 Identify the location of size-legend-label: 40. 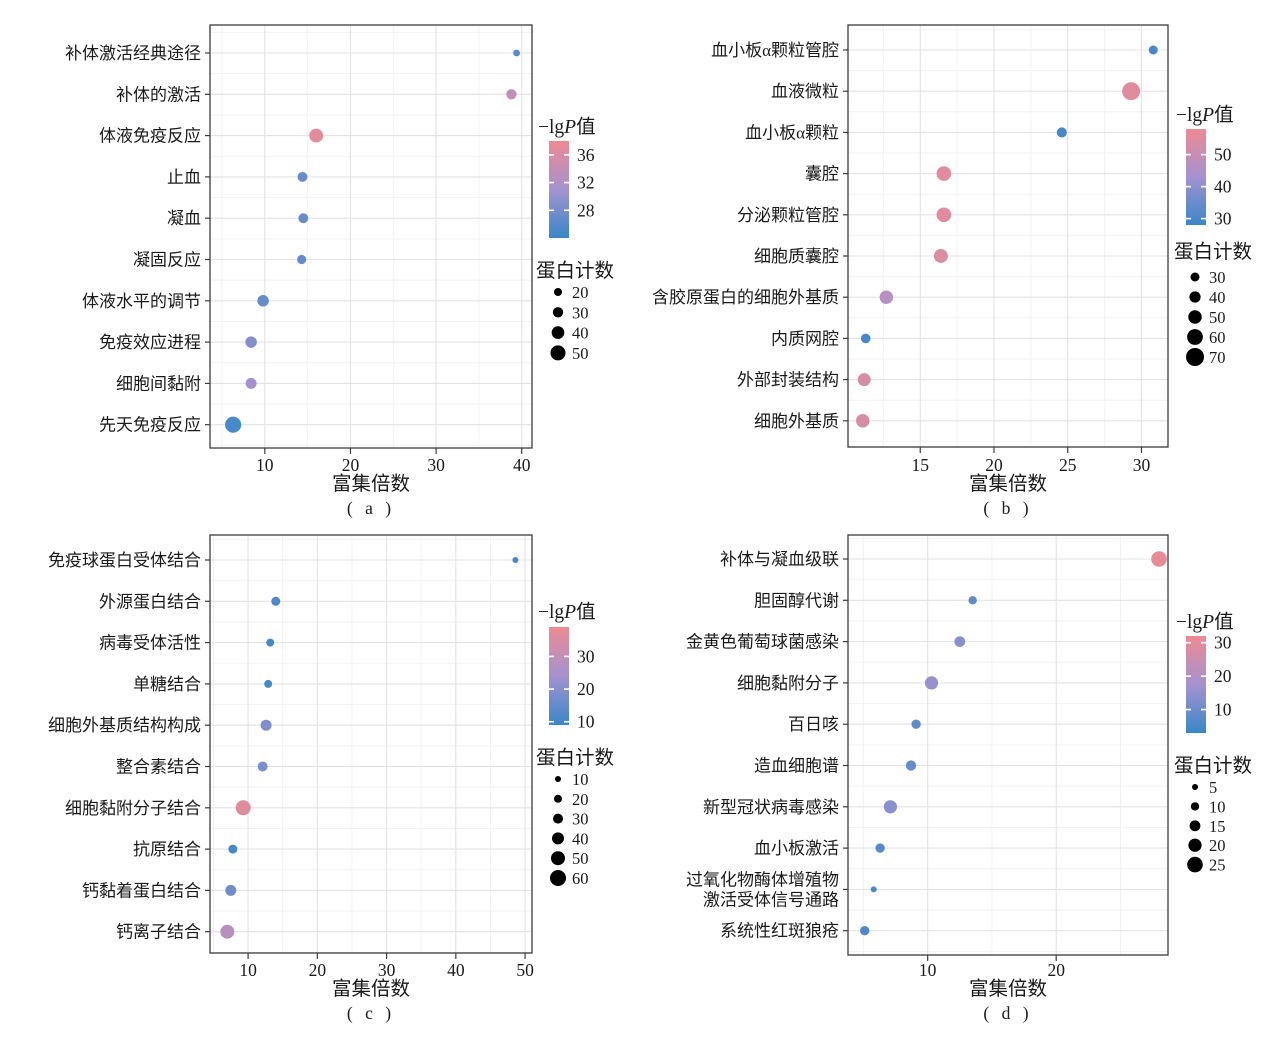
(1217, 297).